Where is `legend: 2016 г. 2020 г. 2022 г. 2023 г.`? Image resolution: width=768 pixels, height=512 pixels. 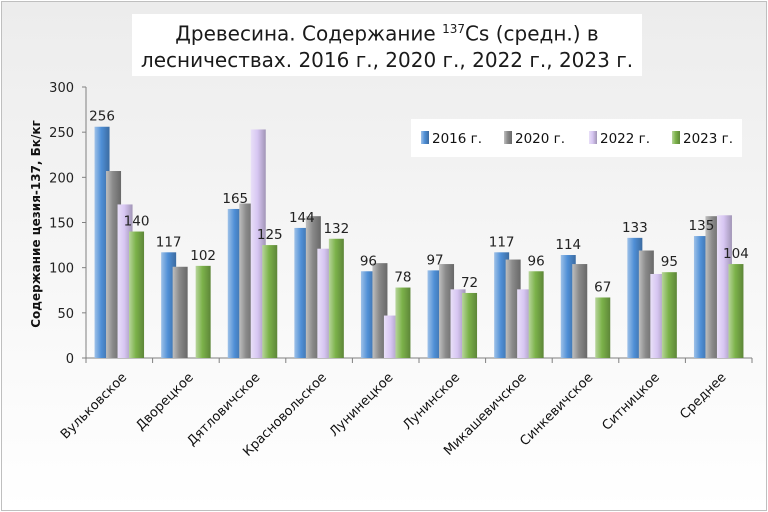 legend: 2016 г. 2020 г. 2022 г. 2023 г. is located at coordinates (576, 138).